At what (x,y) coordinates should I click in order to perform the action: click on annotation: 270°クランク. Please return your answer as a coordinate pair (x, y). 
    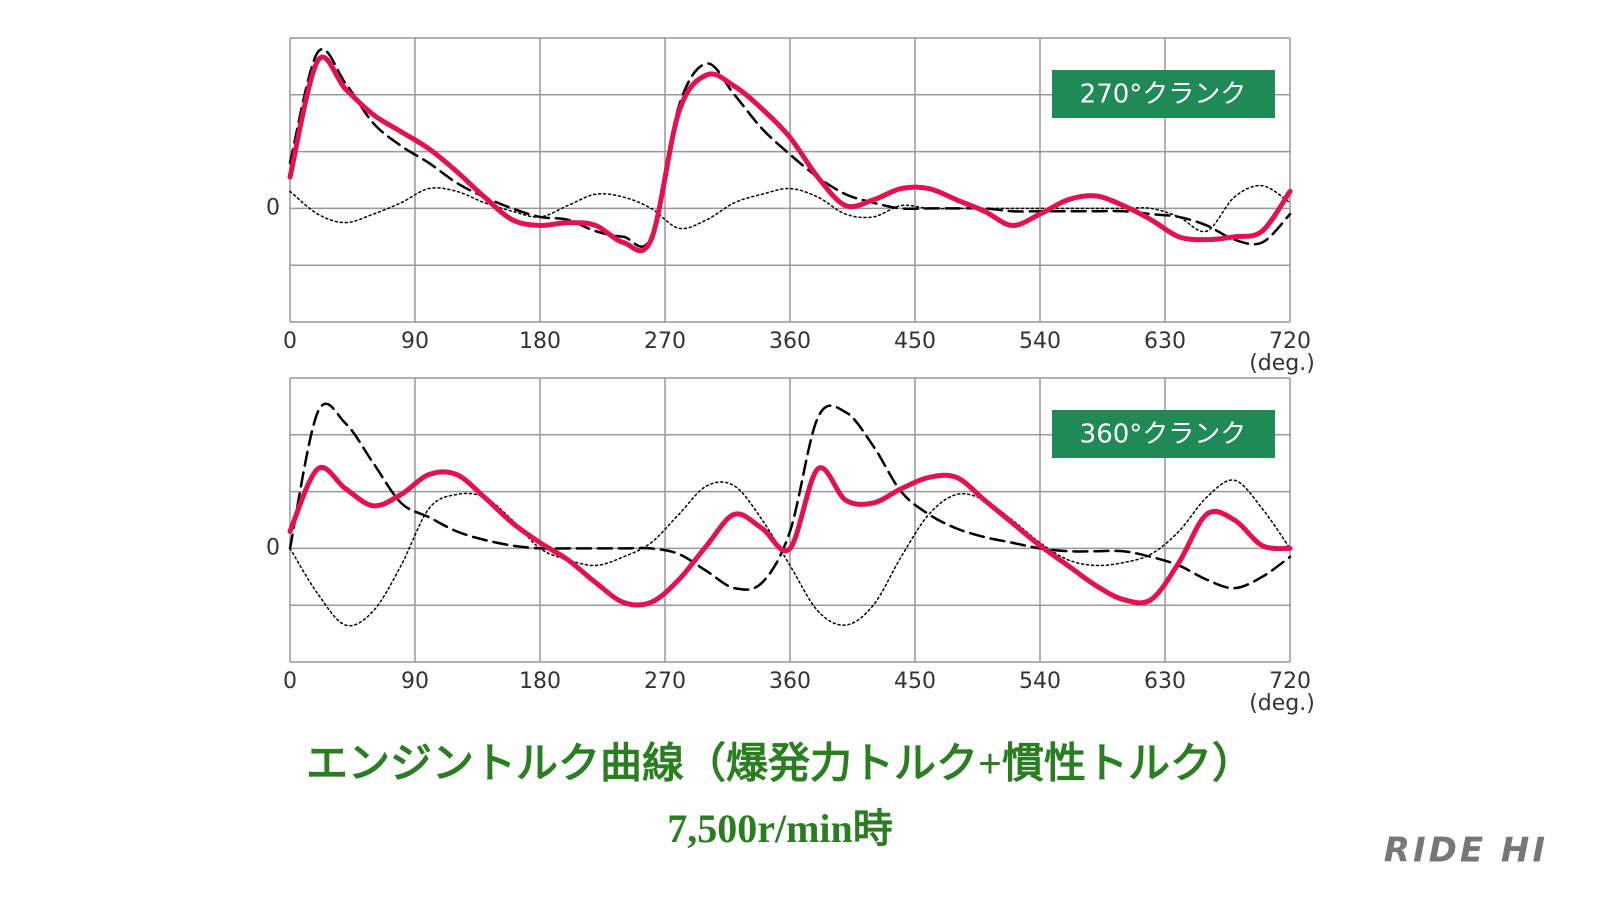
    Looking at the image, I should click on (1163, 95).